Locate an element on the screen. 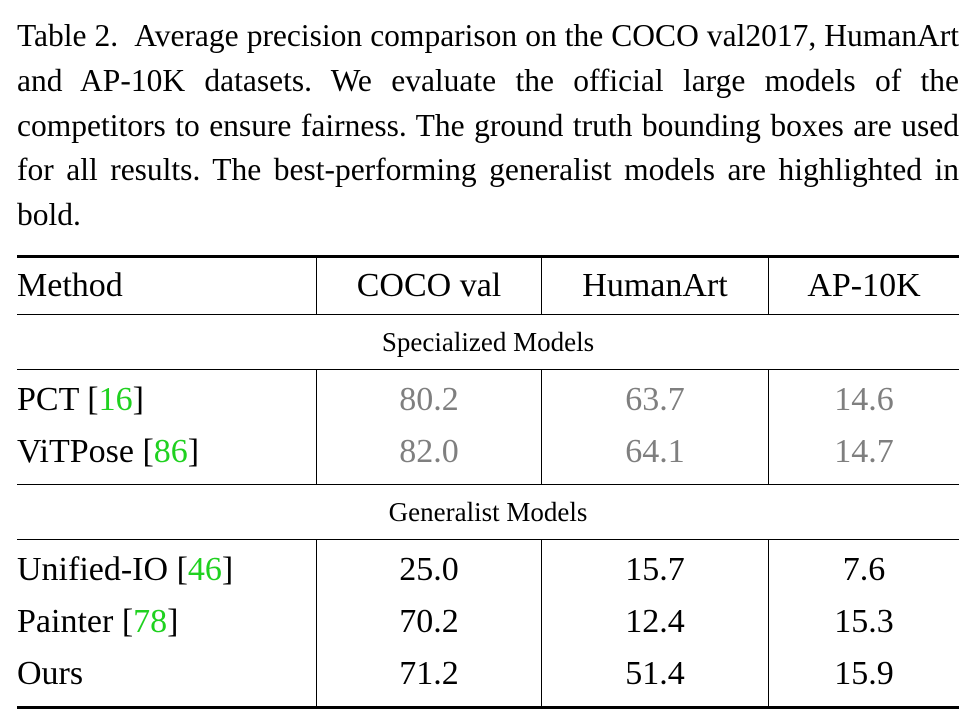  table-row: Ours 71.2 51.4 15.9 is located at coordinates (488, 678).